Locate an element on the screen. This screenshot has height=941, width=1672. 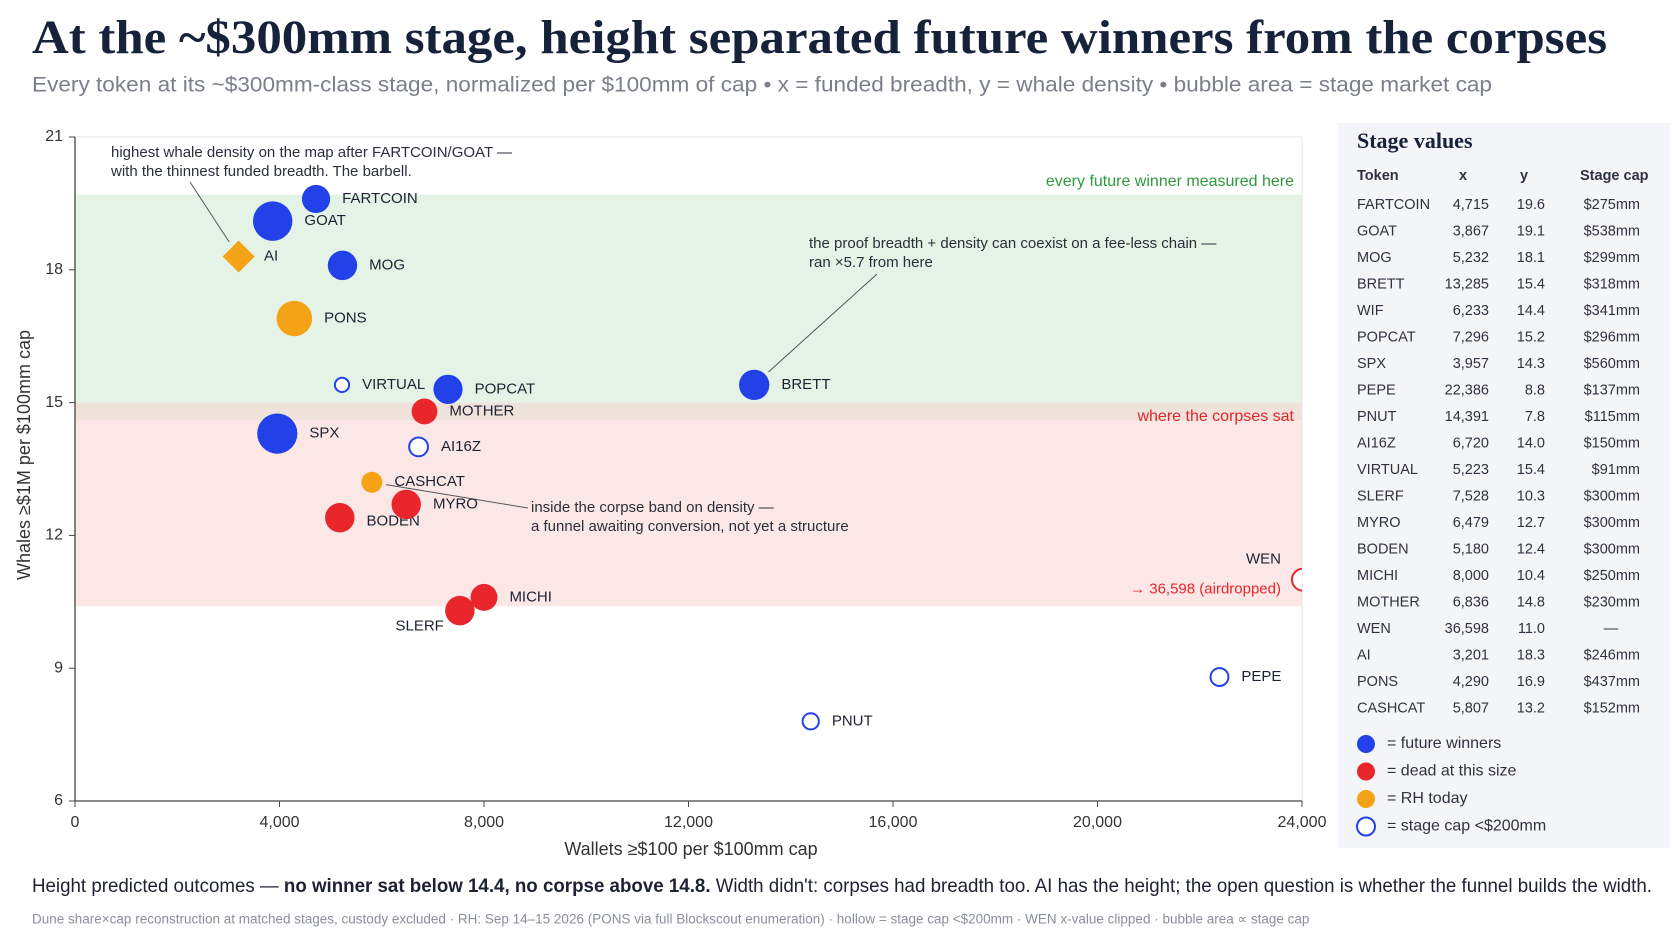
point-label: BRETT is located at coordinates (805, 384).